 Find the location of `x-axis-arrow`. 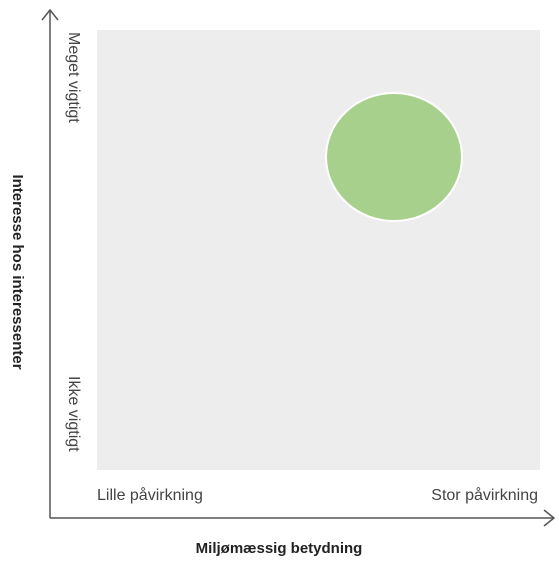

x-axis-arrow is located at coordinates (549, 518).